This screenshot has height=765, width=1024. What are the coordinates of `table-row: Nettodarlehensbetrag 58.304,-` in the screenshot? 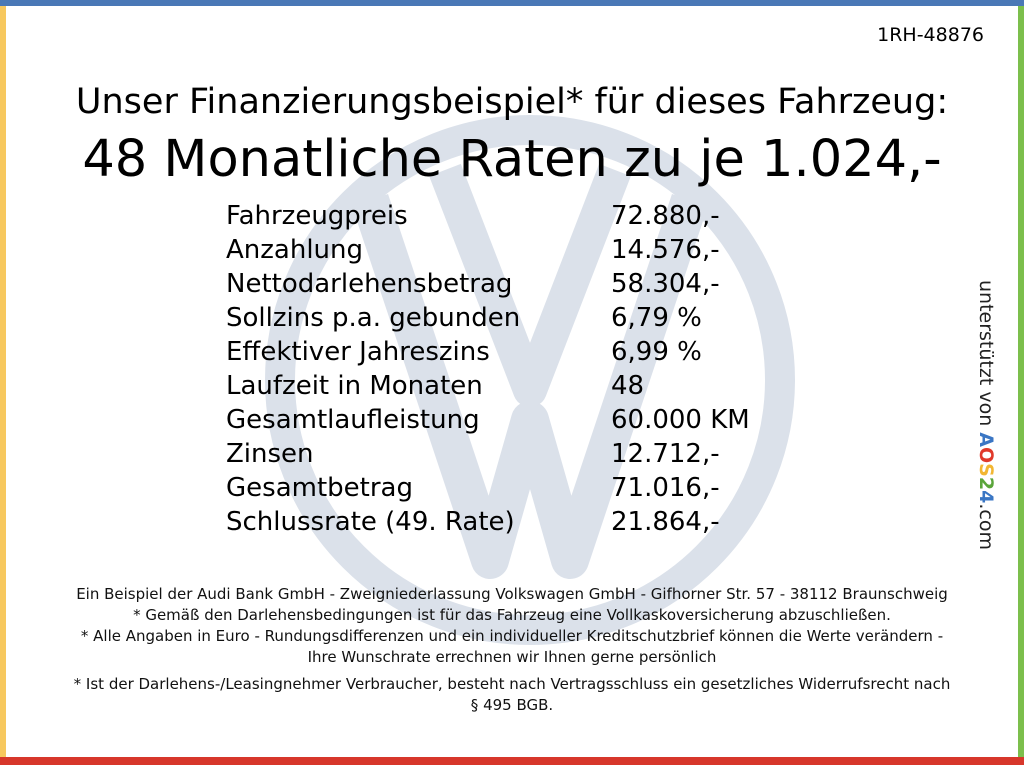 It's located at (506, 284).